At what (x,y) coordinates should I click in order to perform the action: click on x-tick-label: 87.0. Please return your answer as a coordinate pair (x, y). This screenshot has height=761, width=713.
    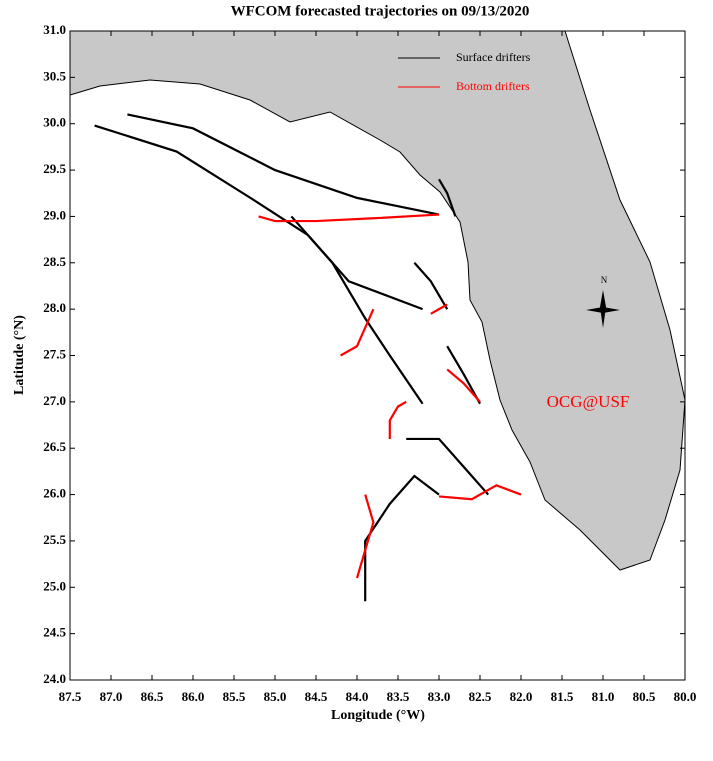
    Looking at the image, I should click on (111, 696).